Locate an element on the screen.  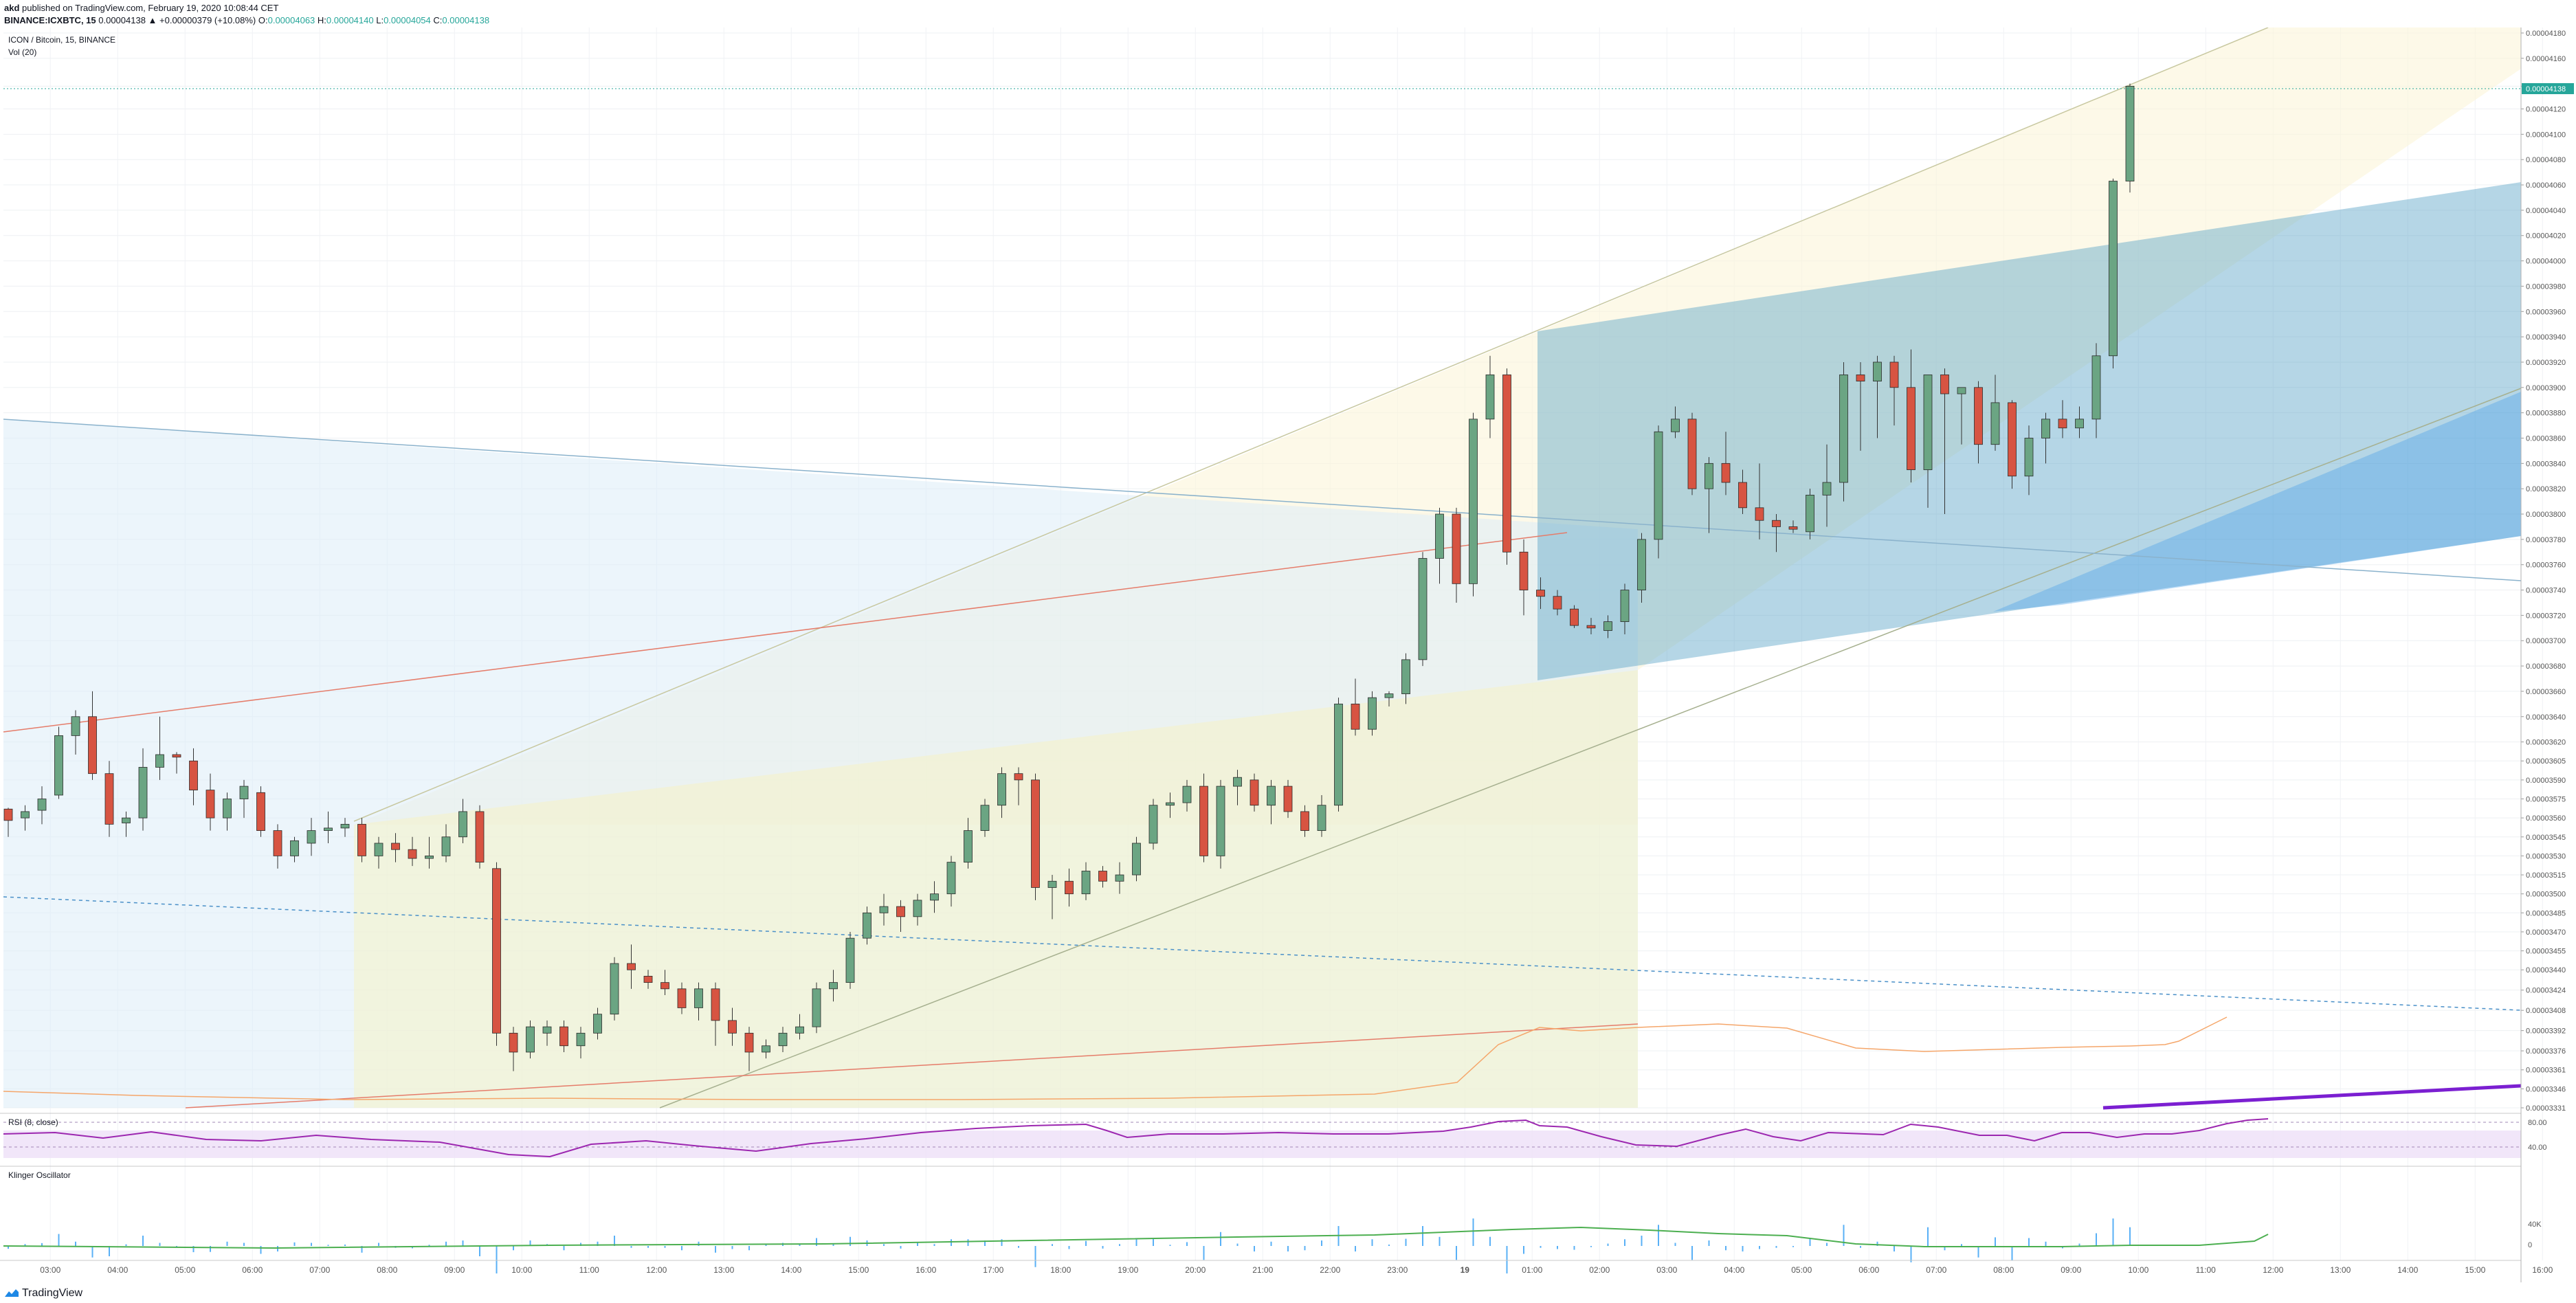
time-tick-label: 13:00 is located at coordinates (723, 1270).